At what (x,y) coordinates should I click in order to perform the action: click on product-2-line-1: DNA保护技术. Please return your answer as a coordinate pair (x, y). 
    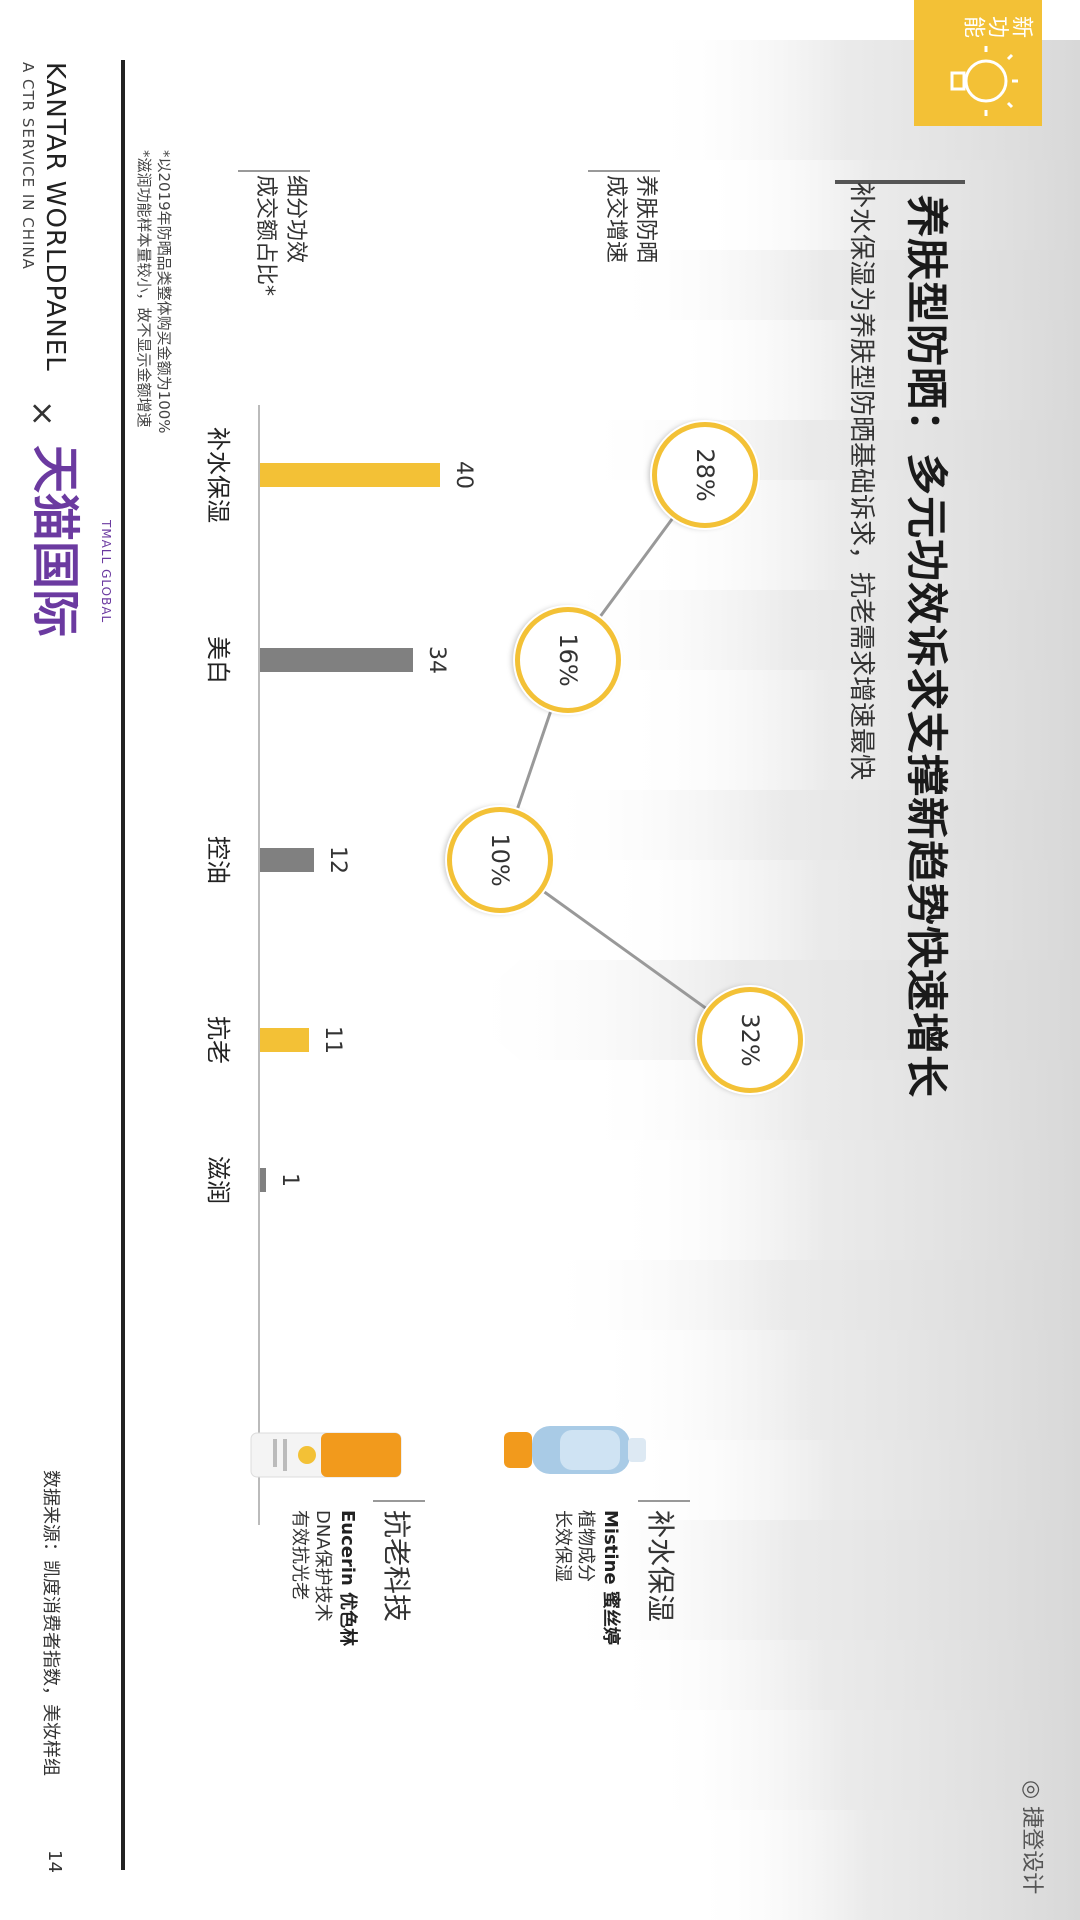
    Looking at the image, I should click on (322, 1566).